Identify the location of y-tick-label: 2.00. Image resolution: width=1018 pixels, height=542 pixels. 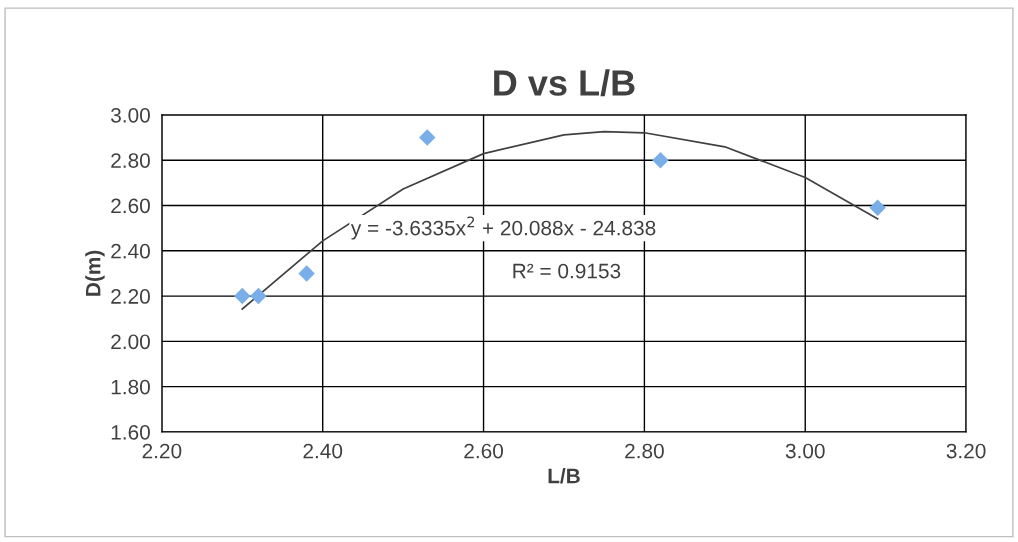
(130, 342).